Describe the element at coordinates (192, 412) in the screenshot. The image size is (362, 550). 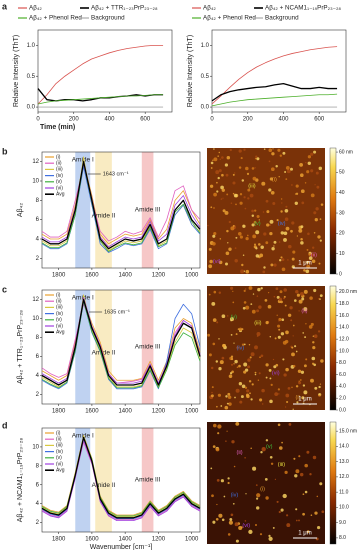
I see `x-tick-label: 1000` at that location.